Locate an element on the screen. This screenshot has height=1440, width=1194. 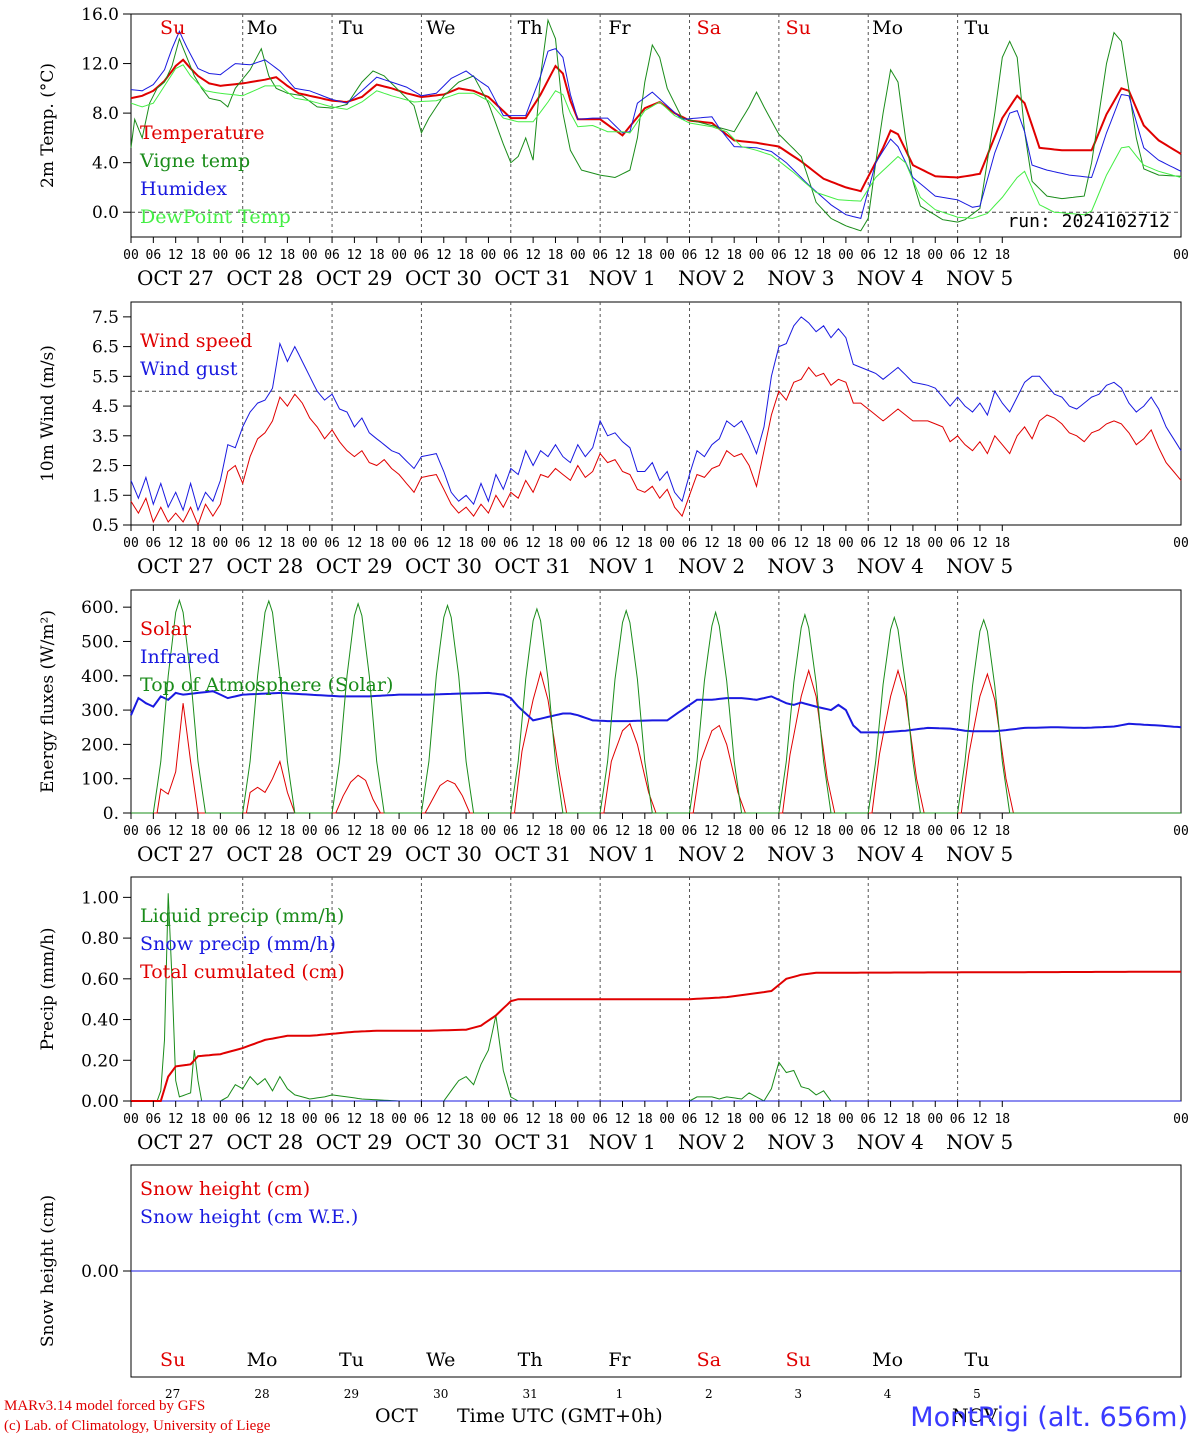
date-label: NOV 3 is located at coordinates (800, 566).